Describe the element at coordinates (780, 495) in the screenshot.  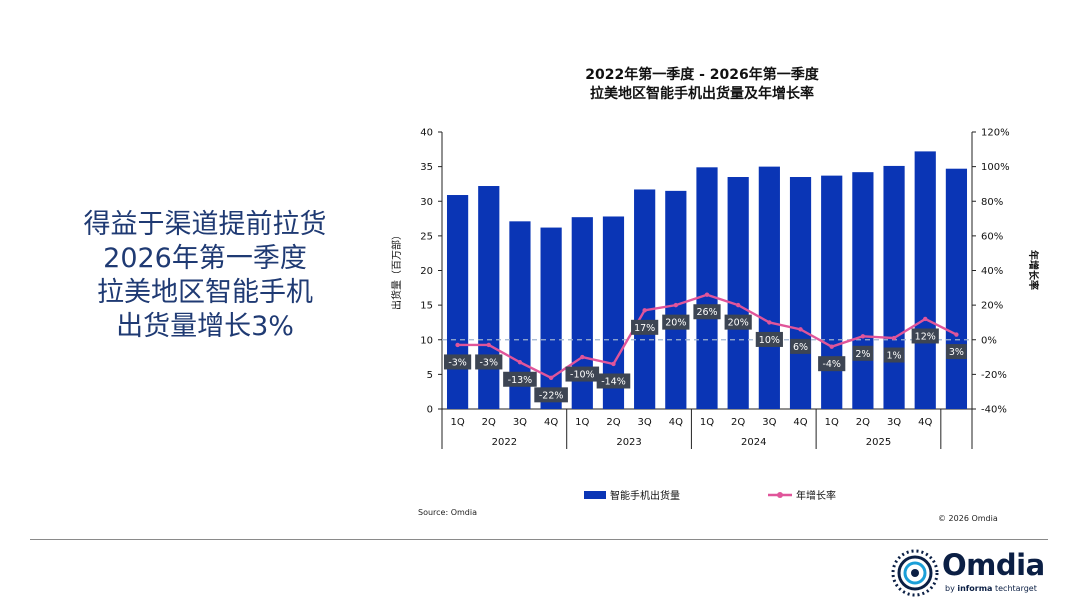
I see `legend-line-marker` at that location.